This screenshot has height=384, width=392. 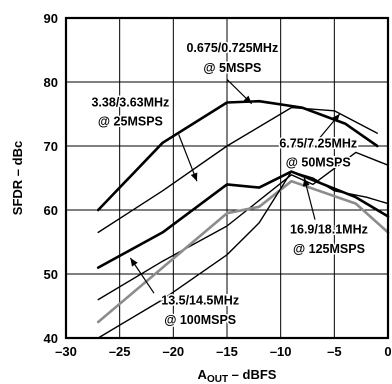 I want to click on x-tick-label: –10, so click(x=281, y=351).